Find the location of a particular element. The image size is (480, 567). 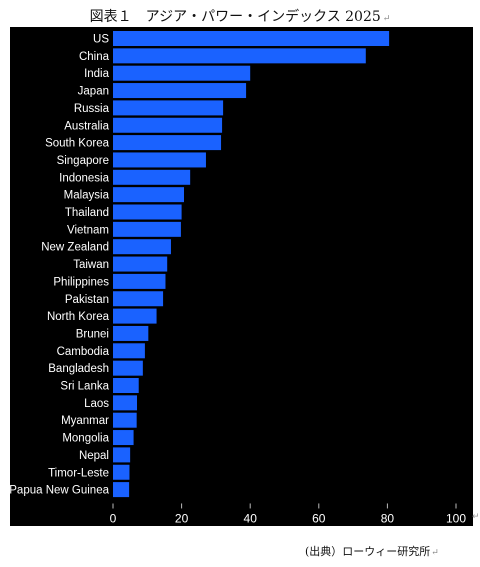

category-label: Singapore is located at coordinates (83, 161).